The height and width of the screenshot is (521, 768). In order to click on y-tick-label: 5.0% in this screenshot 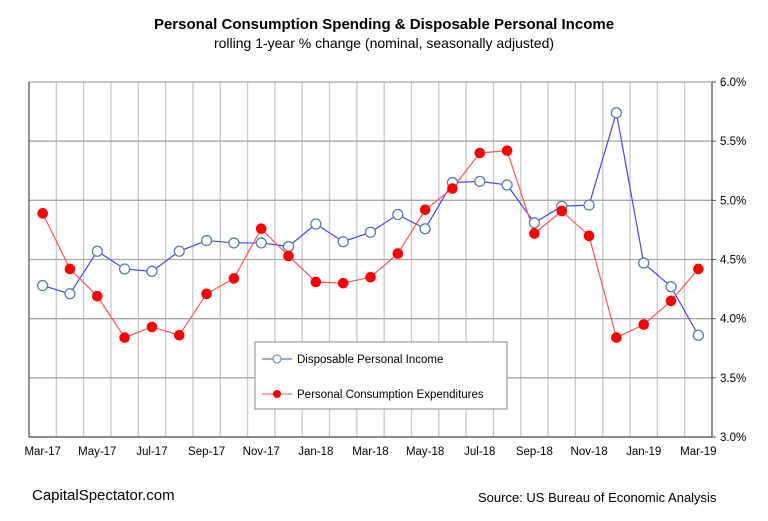, I will do `click(733, 201)`.